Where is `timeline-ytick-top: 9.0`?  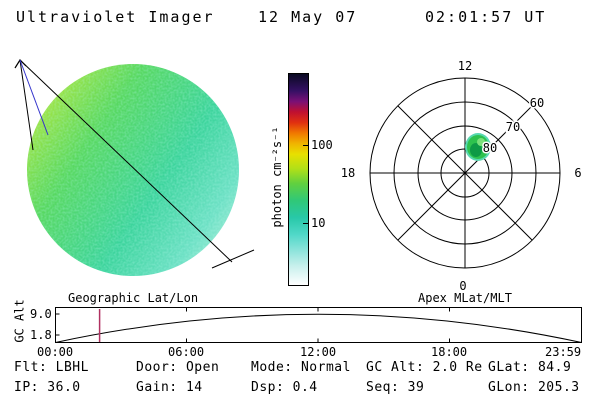 timeline-ytick-top: 9.0 is located at coordinates (41, 314).